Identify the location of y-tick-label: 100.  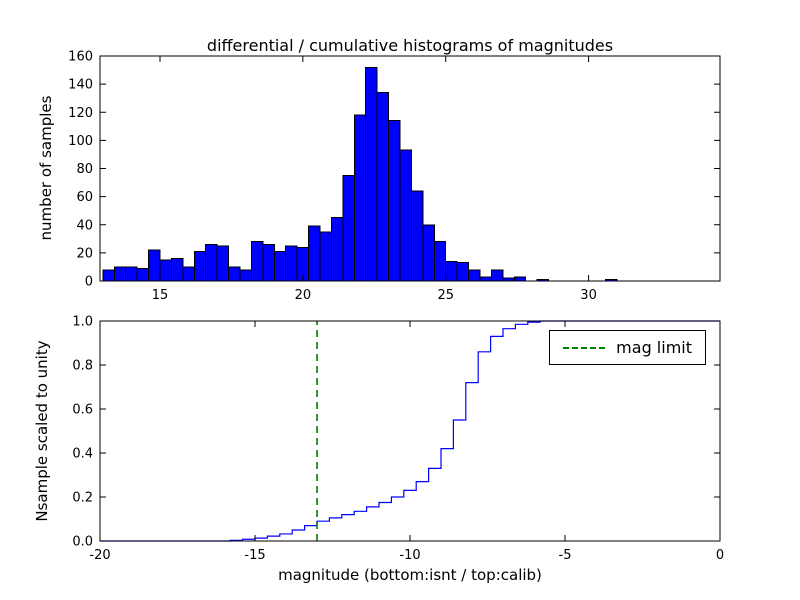
(80, 141).